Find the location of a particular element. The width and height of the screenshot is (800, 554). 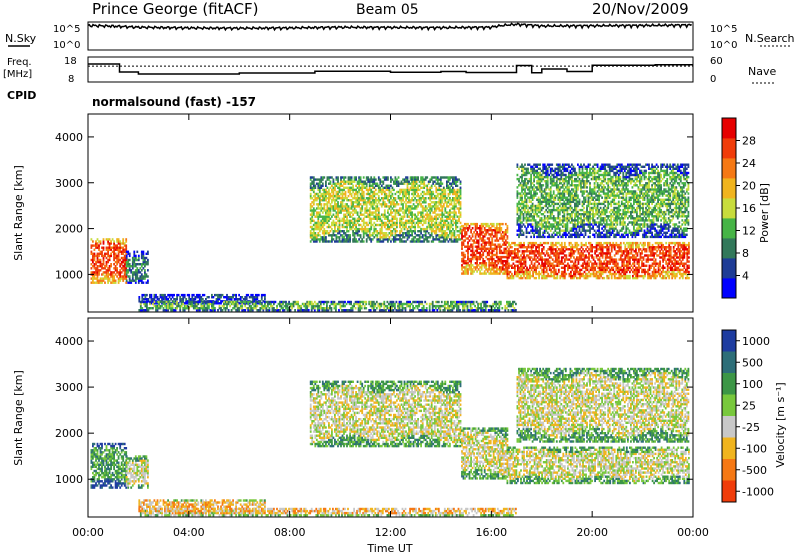

sky-count-trace is located at coordinates (389, 27).